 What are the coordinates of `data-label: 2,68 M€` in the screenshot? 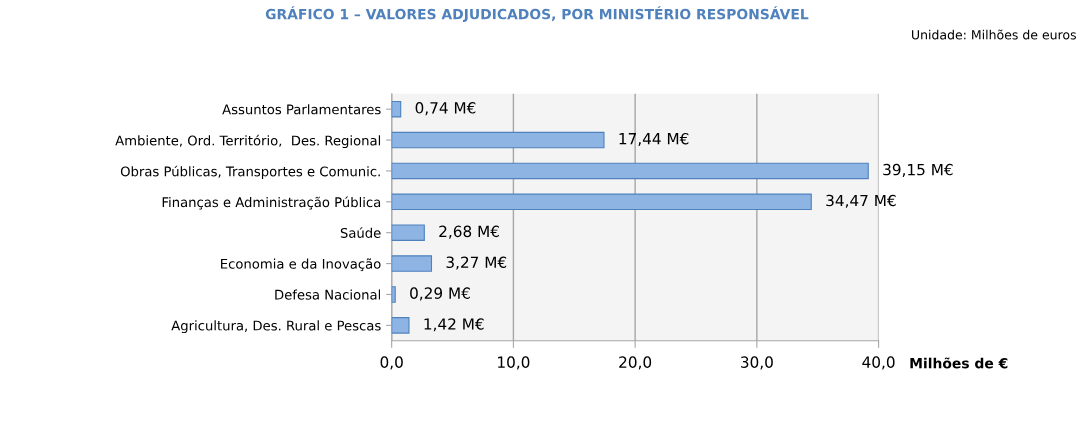 It's located at (469, 232).